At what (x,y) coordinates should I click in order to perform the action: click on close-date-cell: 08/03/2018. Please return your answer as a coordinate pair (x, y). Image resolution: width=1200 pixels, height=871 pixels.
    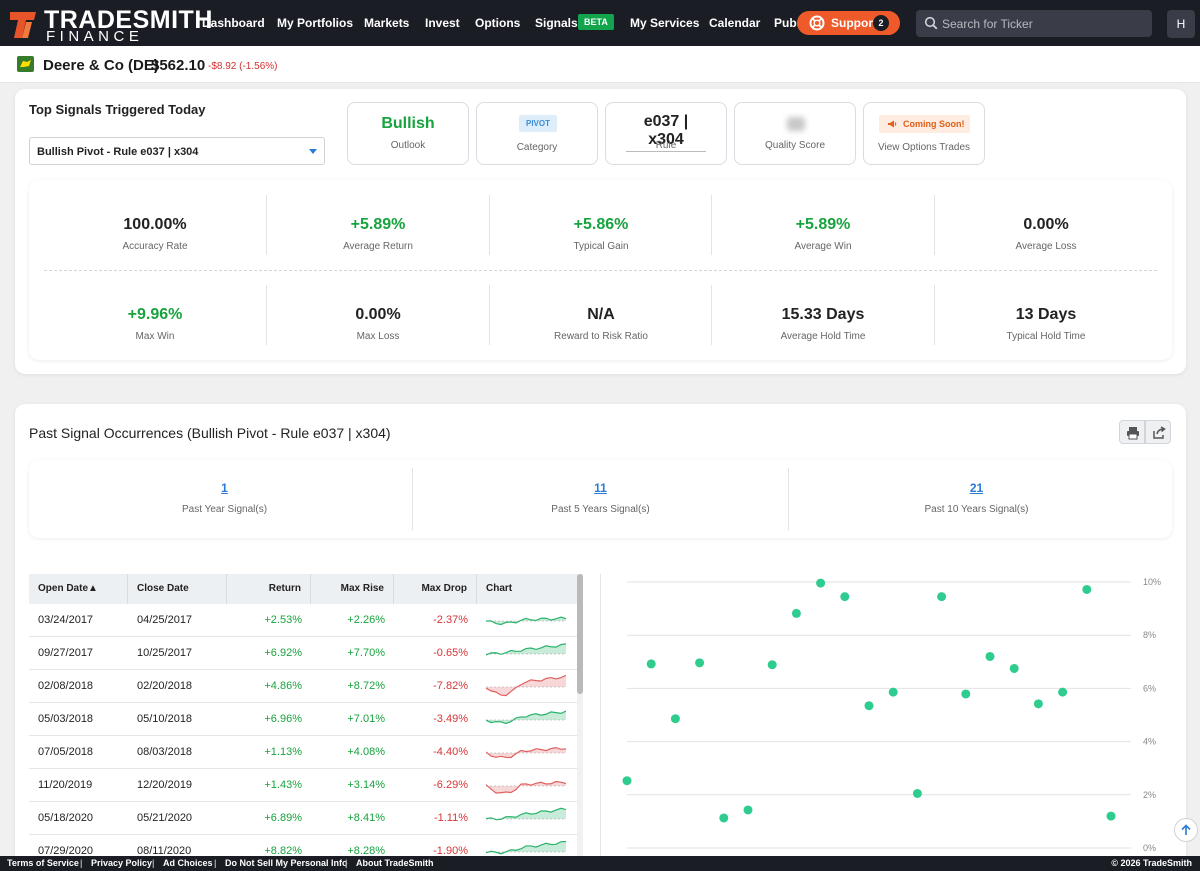
    Looking at the image, I should click on (165, 752).